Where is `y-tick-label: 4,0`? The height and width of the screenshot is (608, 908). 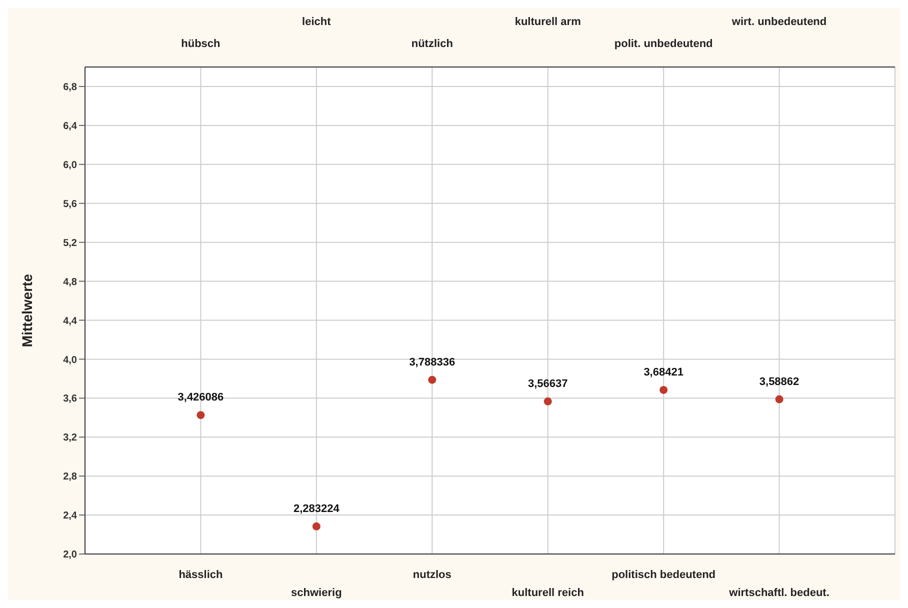 y-tick-label: 4,0 is located at coordinates (70, 360).